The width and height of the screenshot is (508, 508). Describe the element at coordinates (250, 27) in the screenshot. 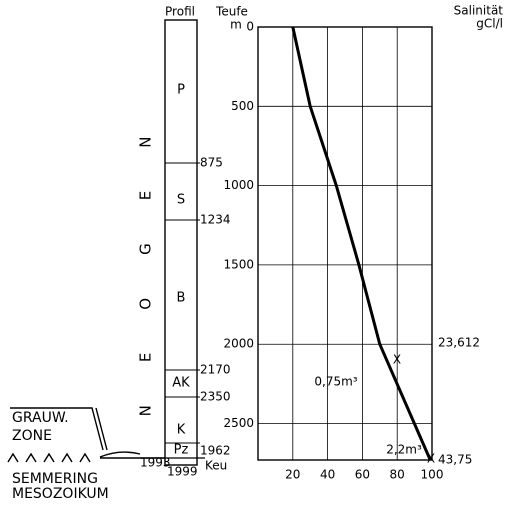

I see `y-tick-label: 0` at that location.